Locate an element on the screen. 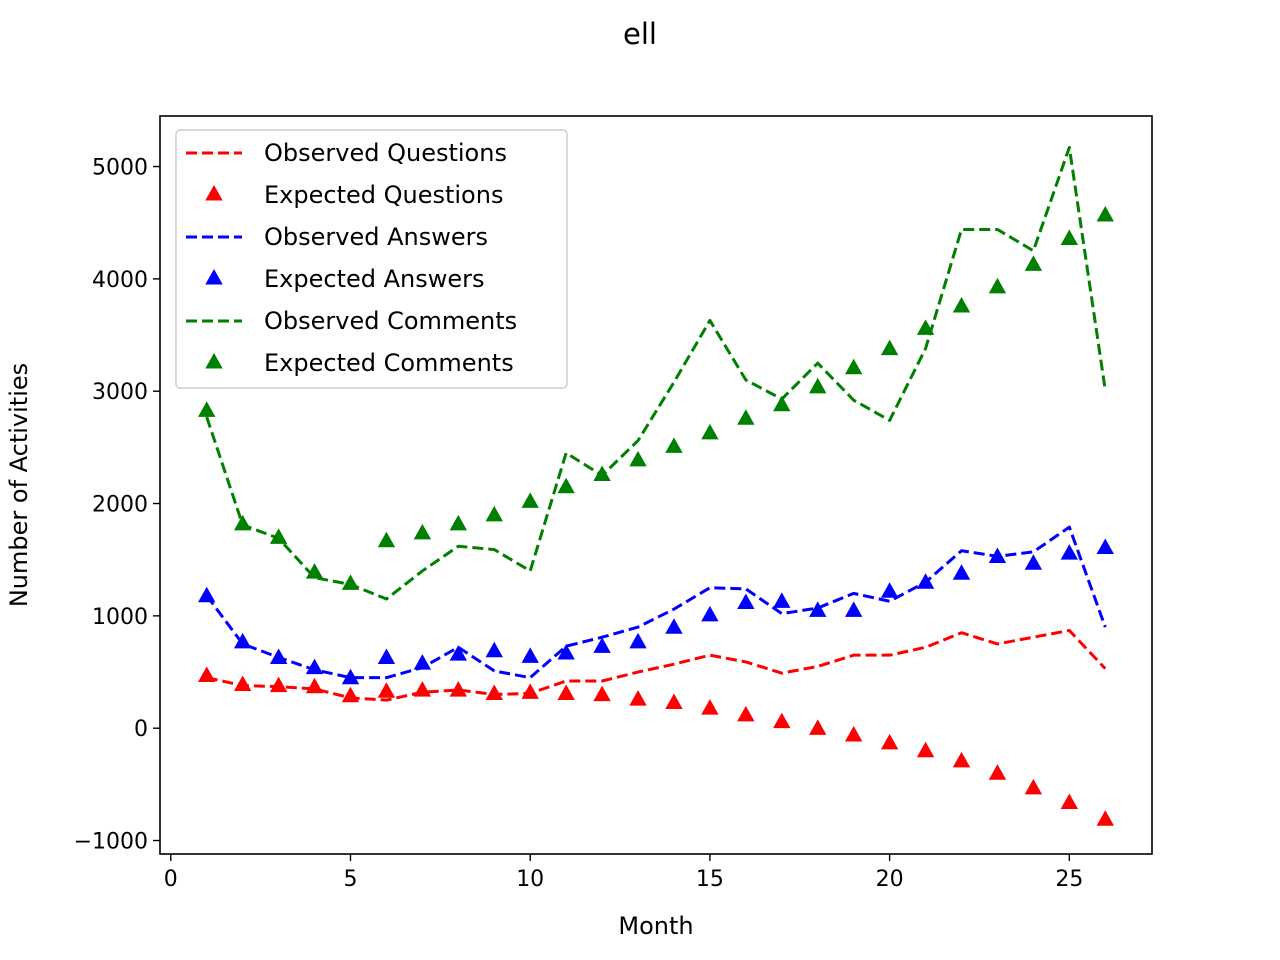  legend-label: Observed Questions is located at coordinates (385, 153).